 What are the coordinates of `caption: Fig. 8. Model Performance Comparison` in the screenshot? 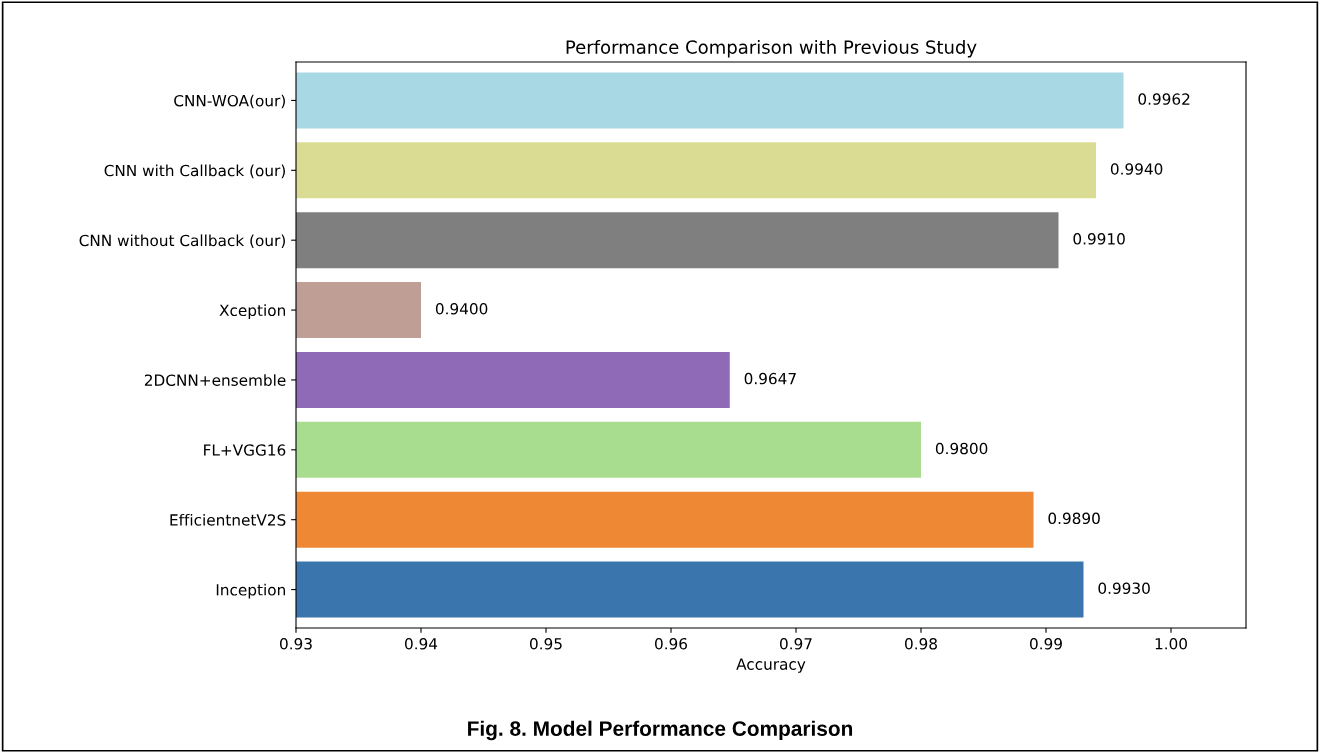 It's located at (660, 730).